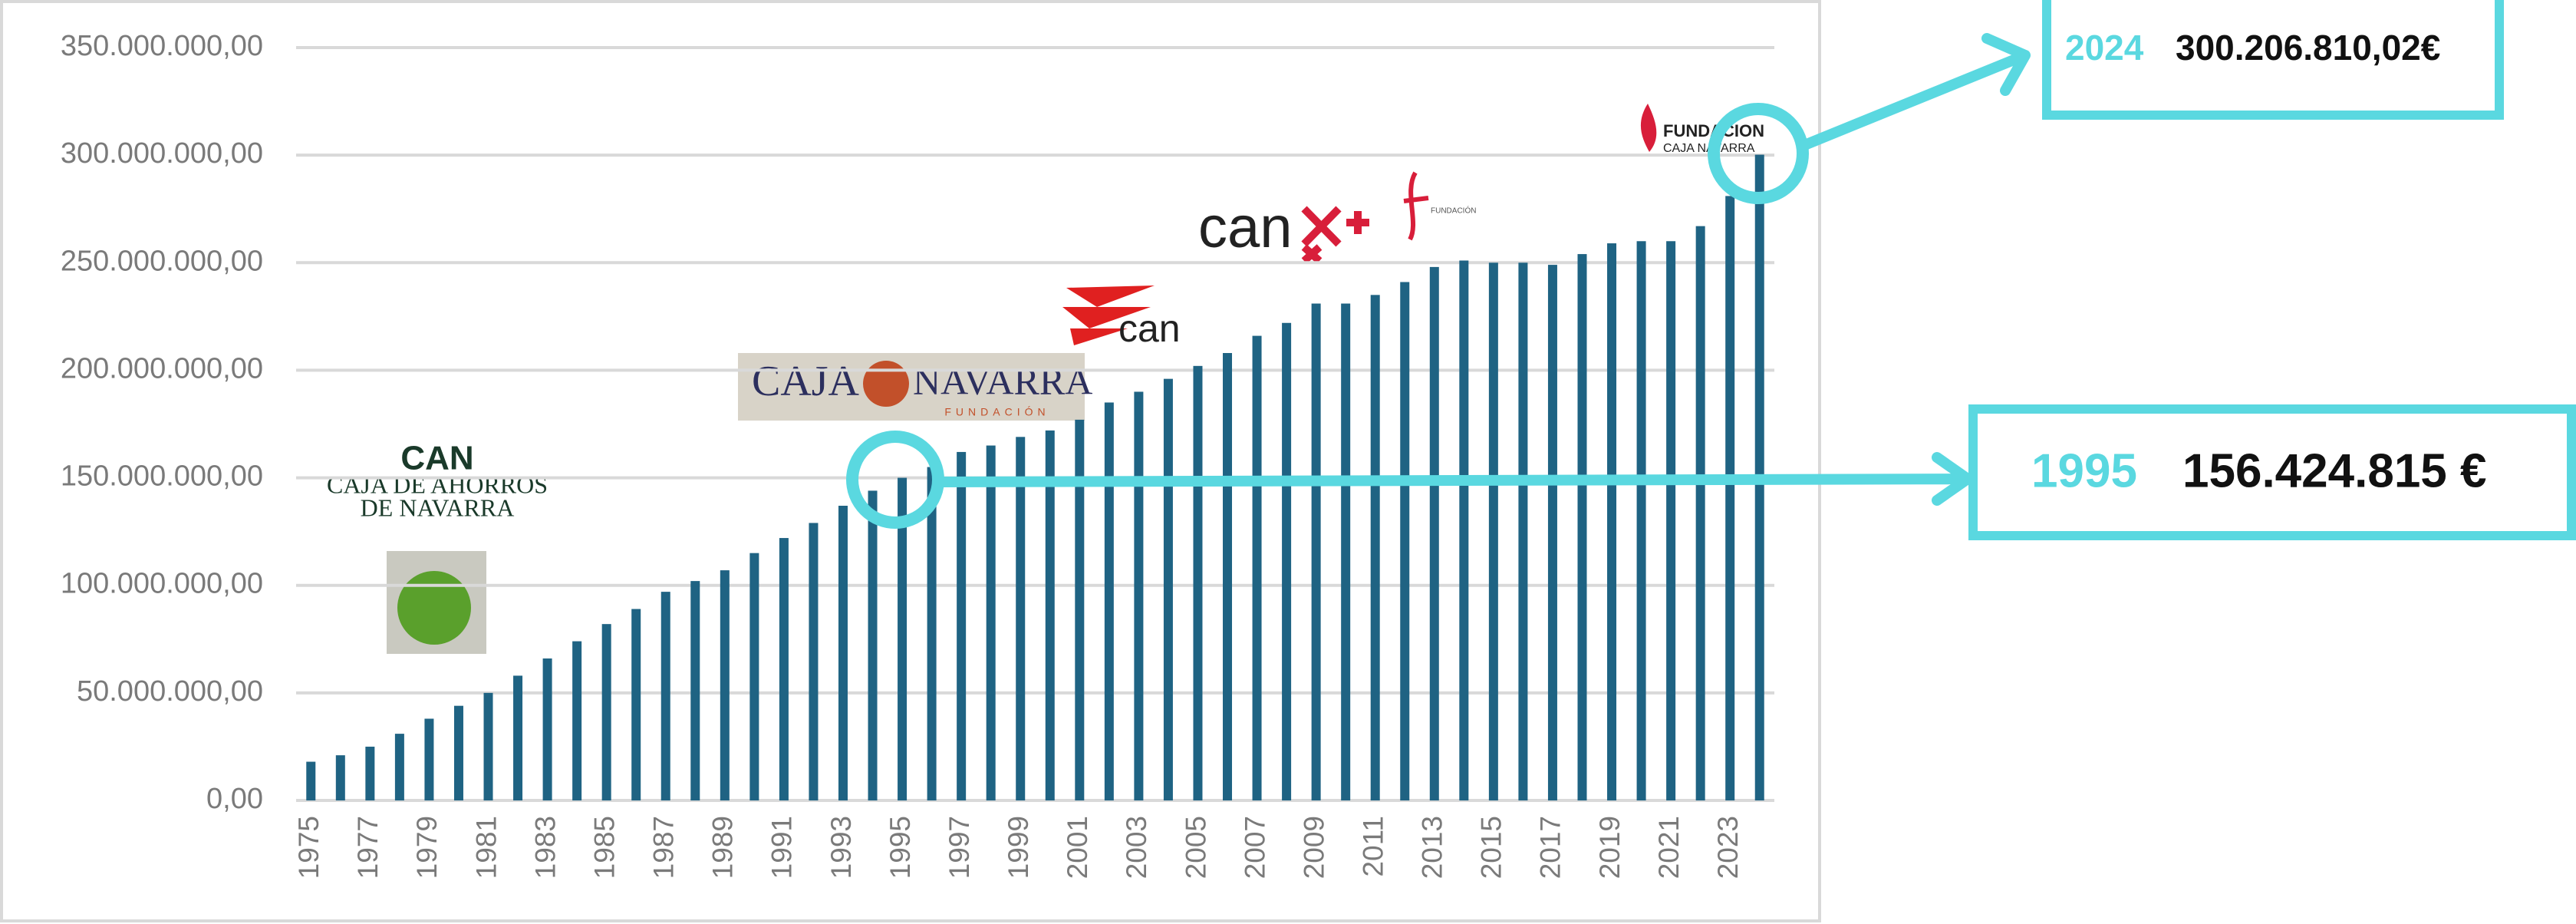  What do you see at coordinates (437, 547) in the screenshot?
I see `logo-can-old: CAN CAJA DE AHORROS DE NAVARRA` at bounding box center [437, 547].